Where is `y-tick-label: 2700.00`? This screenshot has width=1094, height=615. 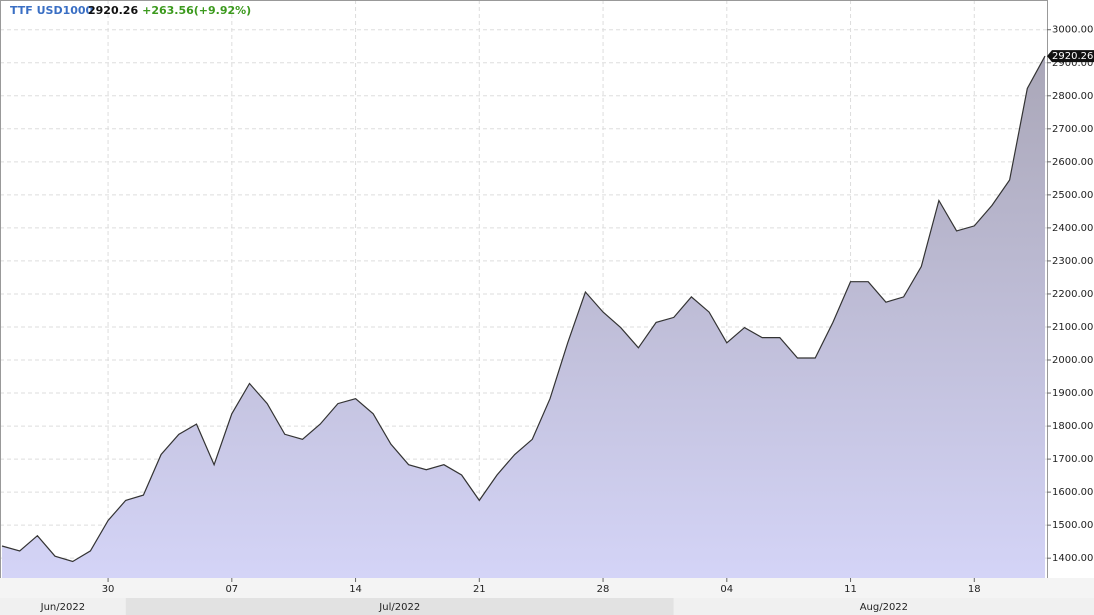
y-tick-label: 2700.00 is located at coordinates (1072, 129).